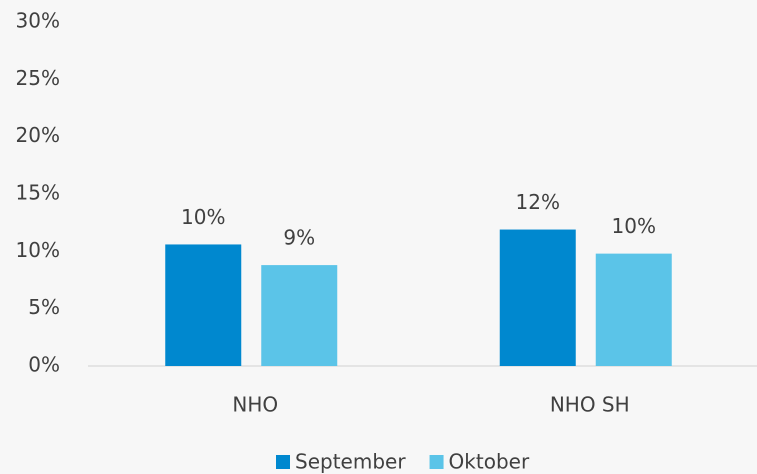 The image size is (757, 474). Describe the element at coordinates (38, 135) in the screenshot. I see `y-tick-label: 20%` at that location.